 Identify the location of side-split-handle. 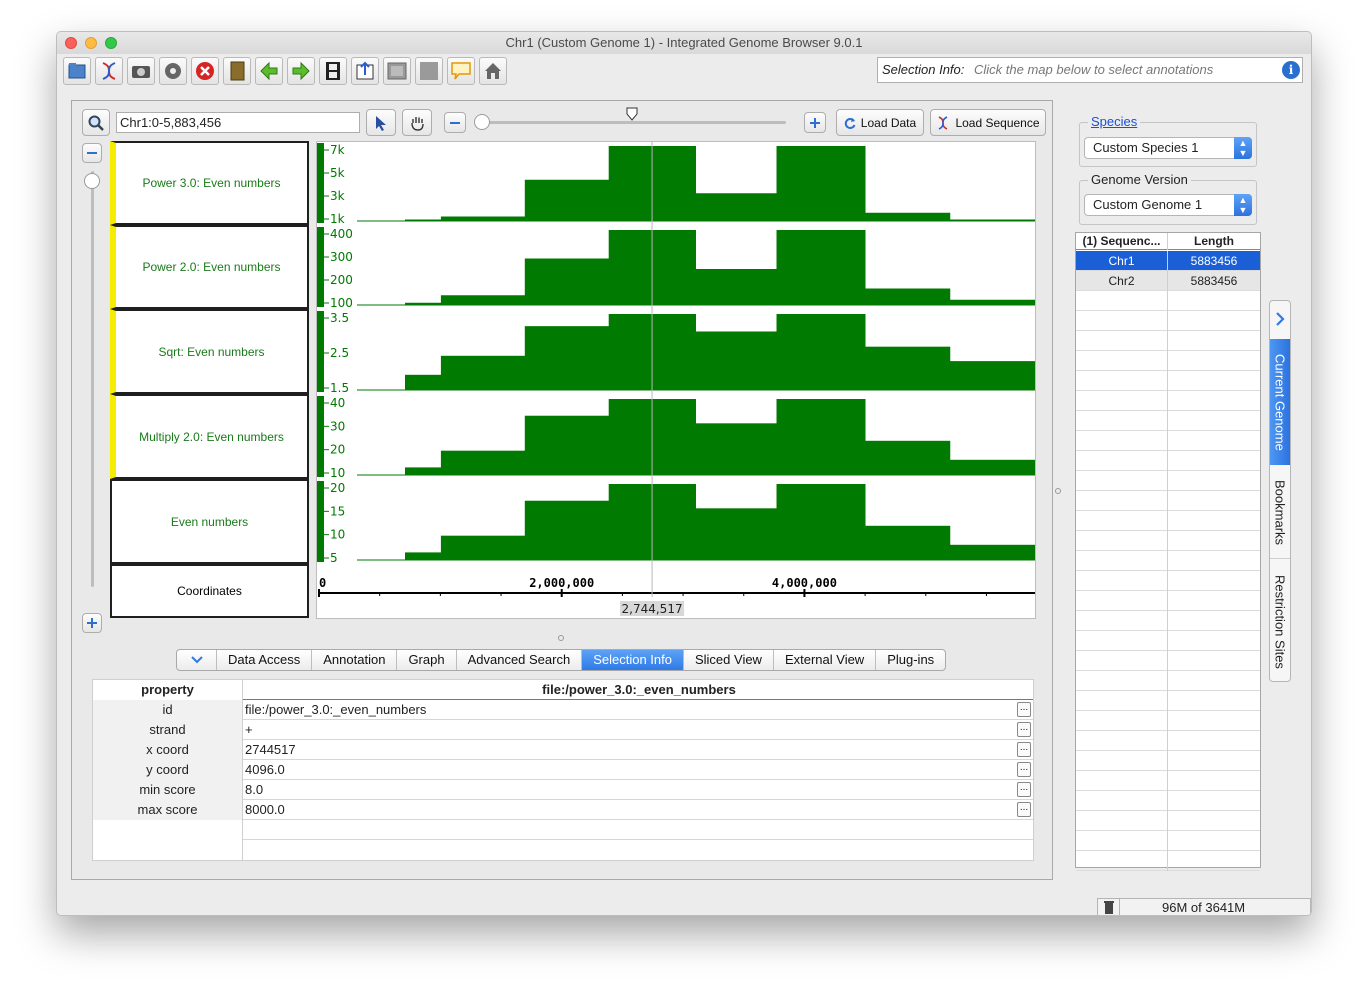
(1058, 491).